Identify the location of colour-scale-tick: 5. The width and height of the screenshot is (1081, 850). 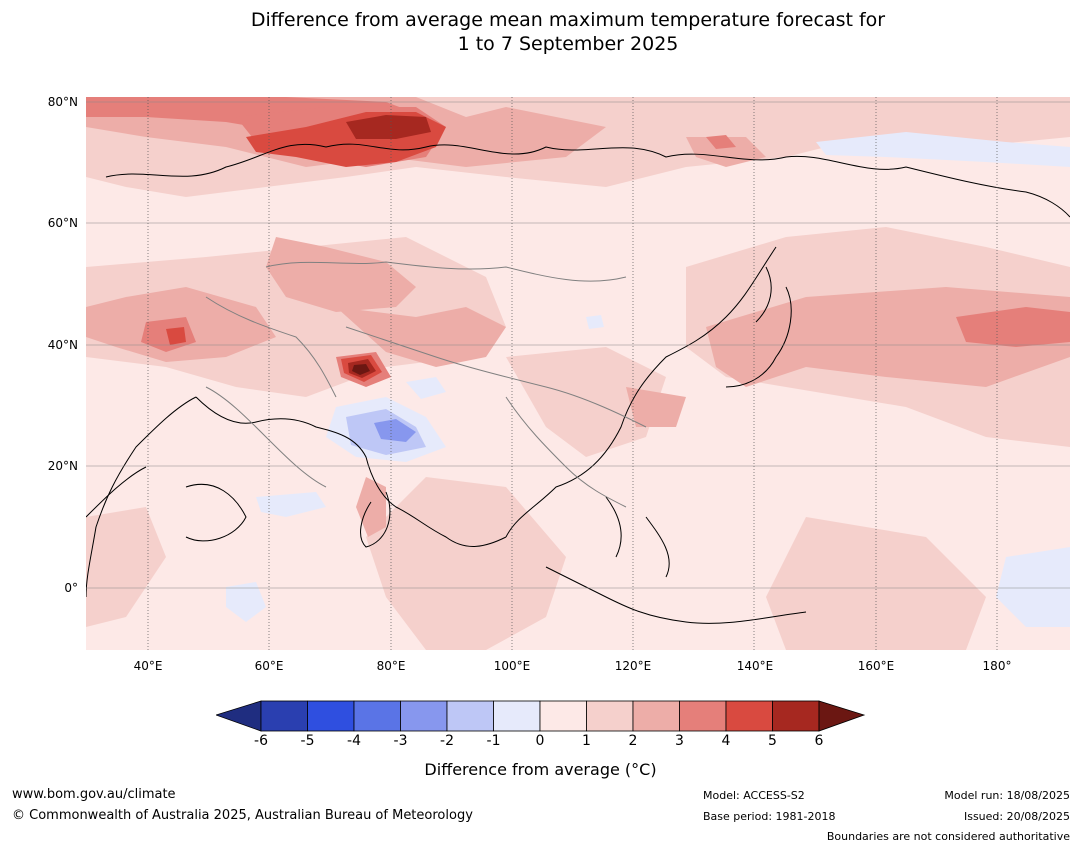
(772, 741).